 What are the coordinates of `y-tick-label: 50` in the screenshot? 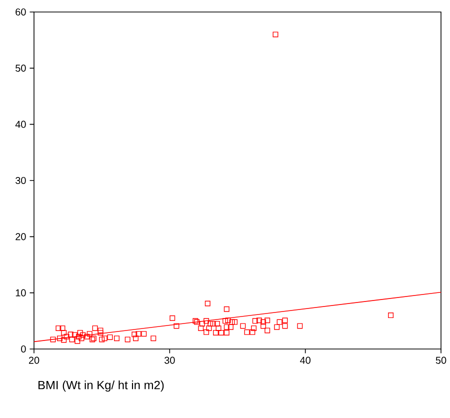 It's located at (21, 68).